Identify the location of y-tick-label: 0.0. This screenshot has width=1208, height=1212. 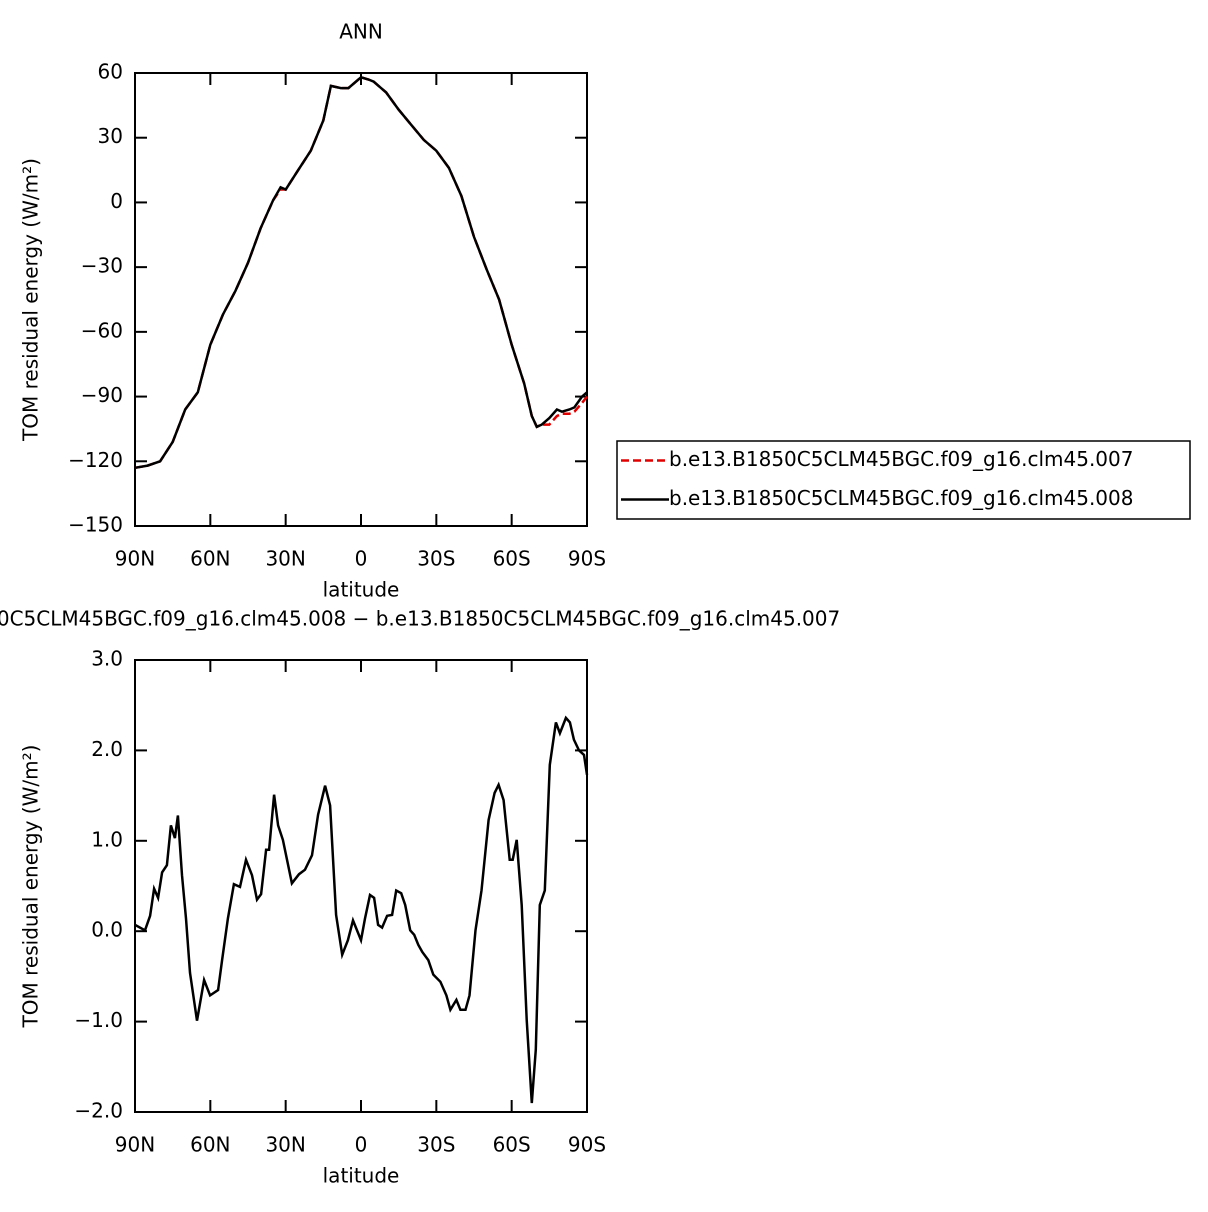
(107, 930).